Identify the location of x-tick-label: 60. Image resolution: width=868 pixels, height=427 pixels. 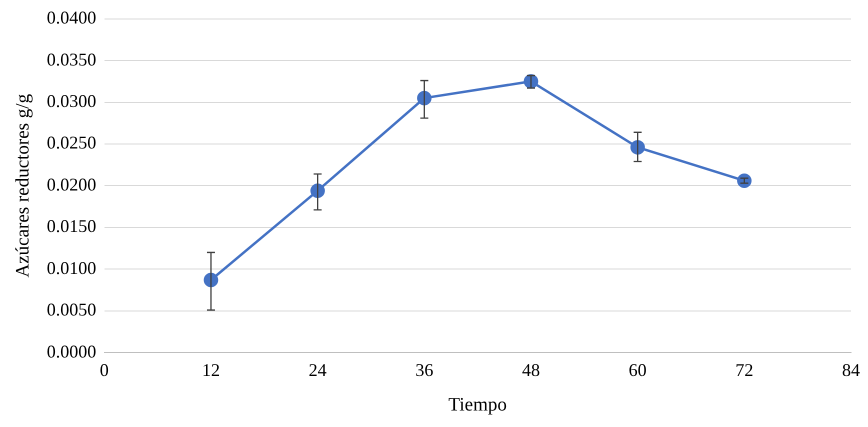
(637, 370).